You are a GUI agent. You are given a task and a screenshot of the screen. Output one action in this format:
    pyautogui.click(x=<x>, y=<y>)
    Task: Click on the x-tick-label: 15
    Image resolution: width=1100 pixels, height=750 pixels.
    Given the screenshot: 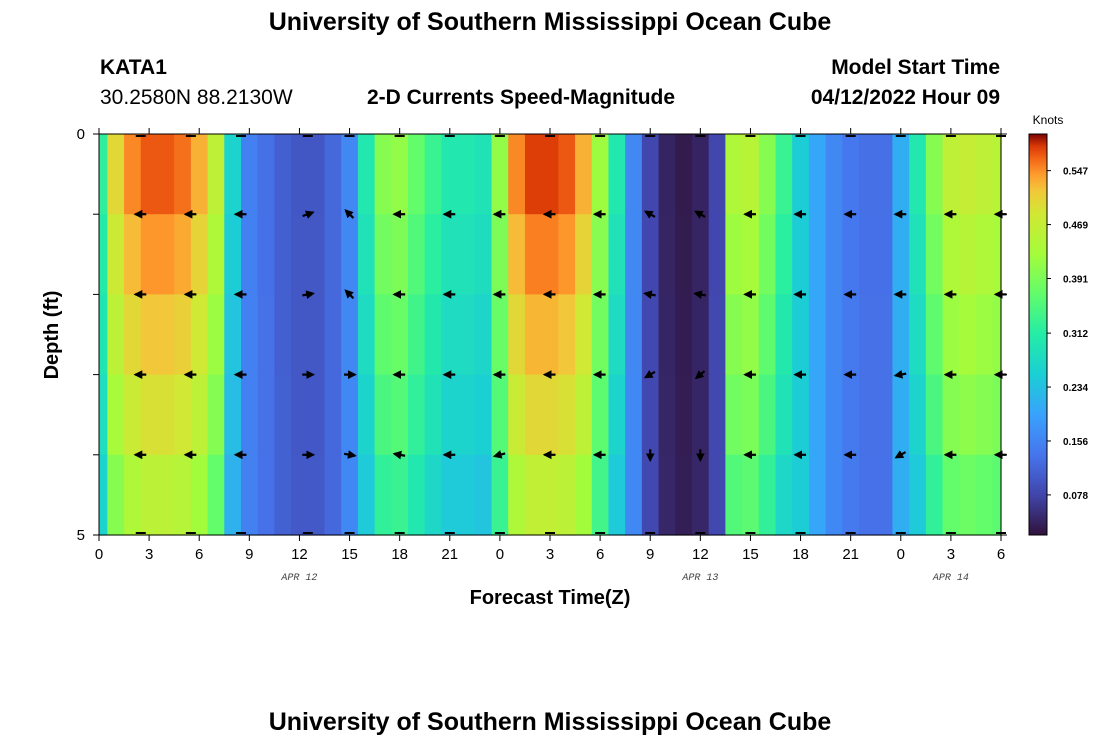 What is the action you would take?
    pyautogui.click(x=750, y=554)
    